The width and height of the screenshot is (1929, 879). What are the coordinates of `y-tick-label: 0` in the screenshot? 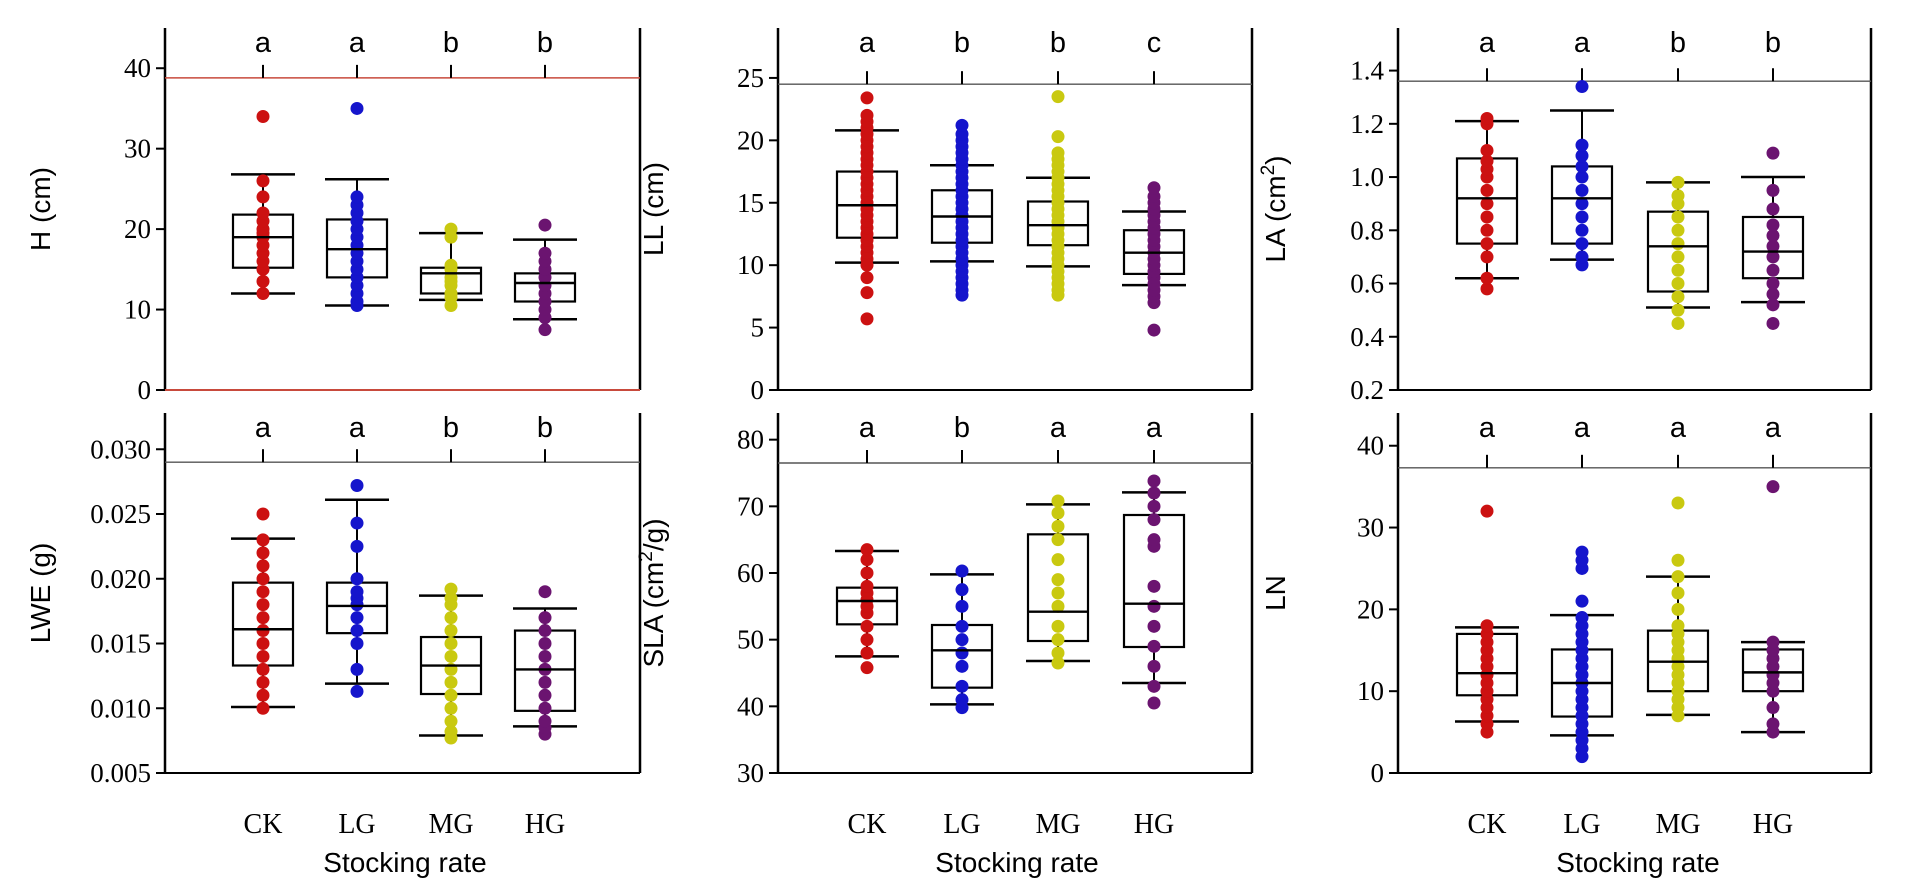 It's located at (758, 390).